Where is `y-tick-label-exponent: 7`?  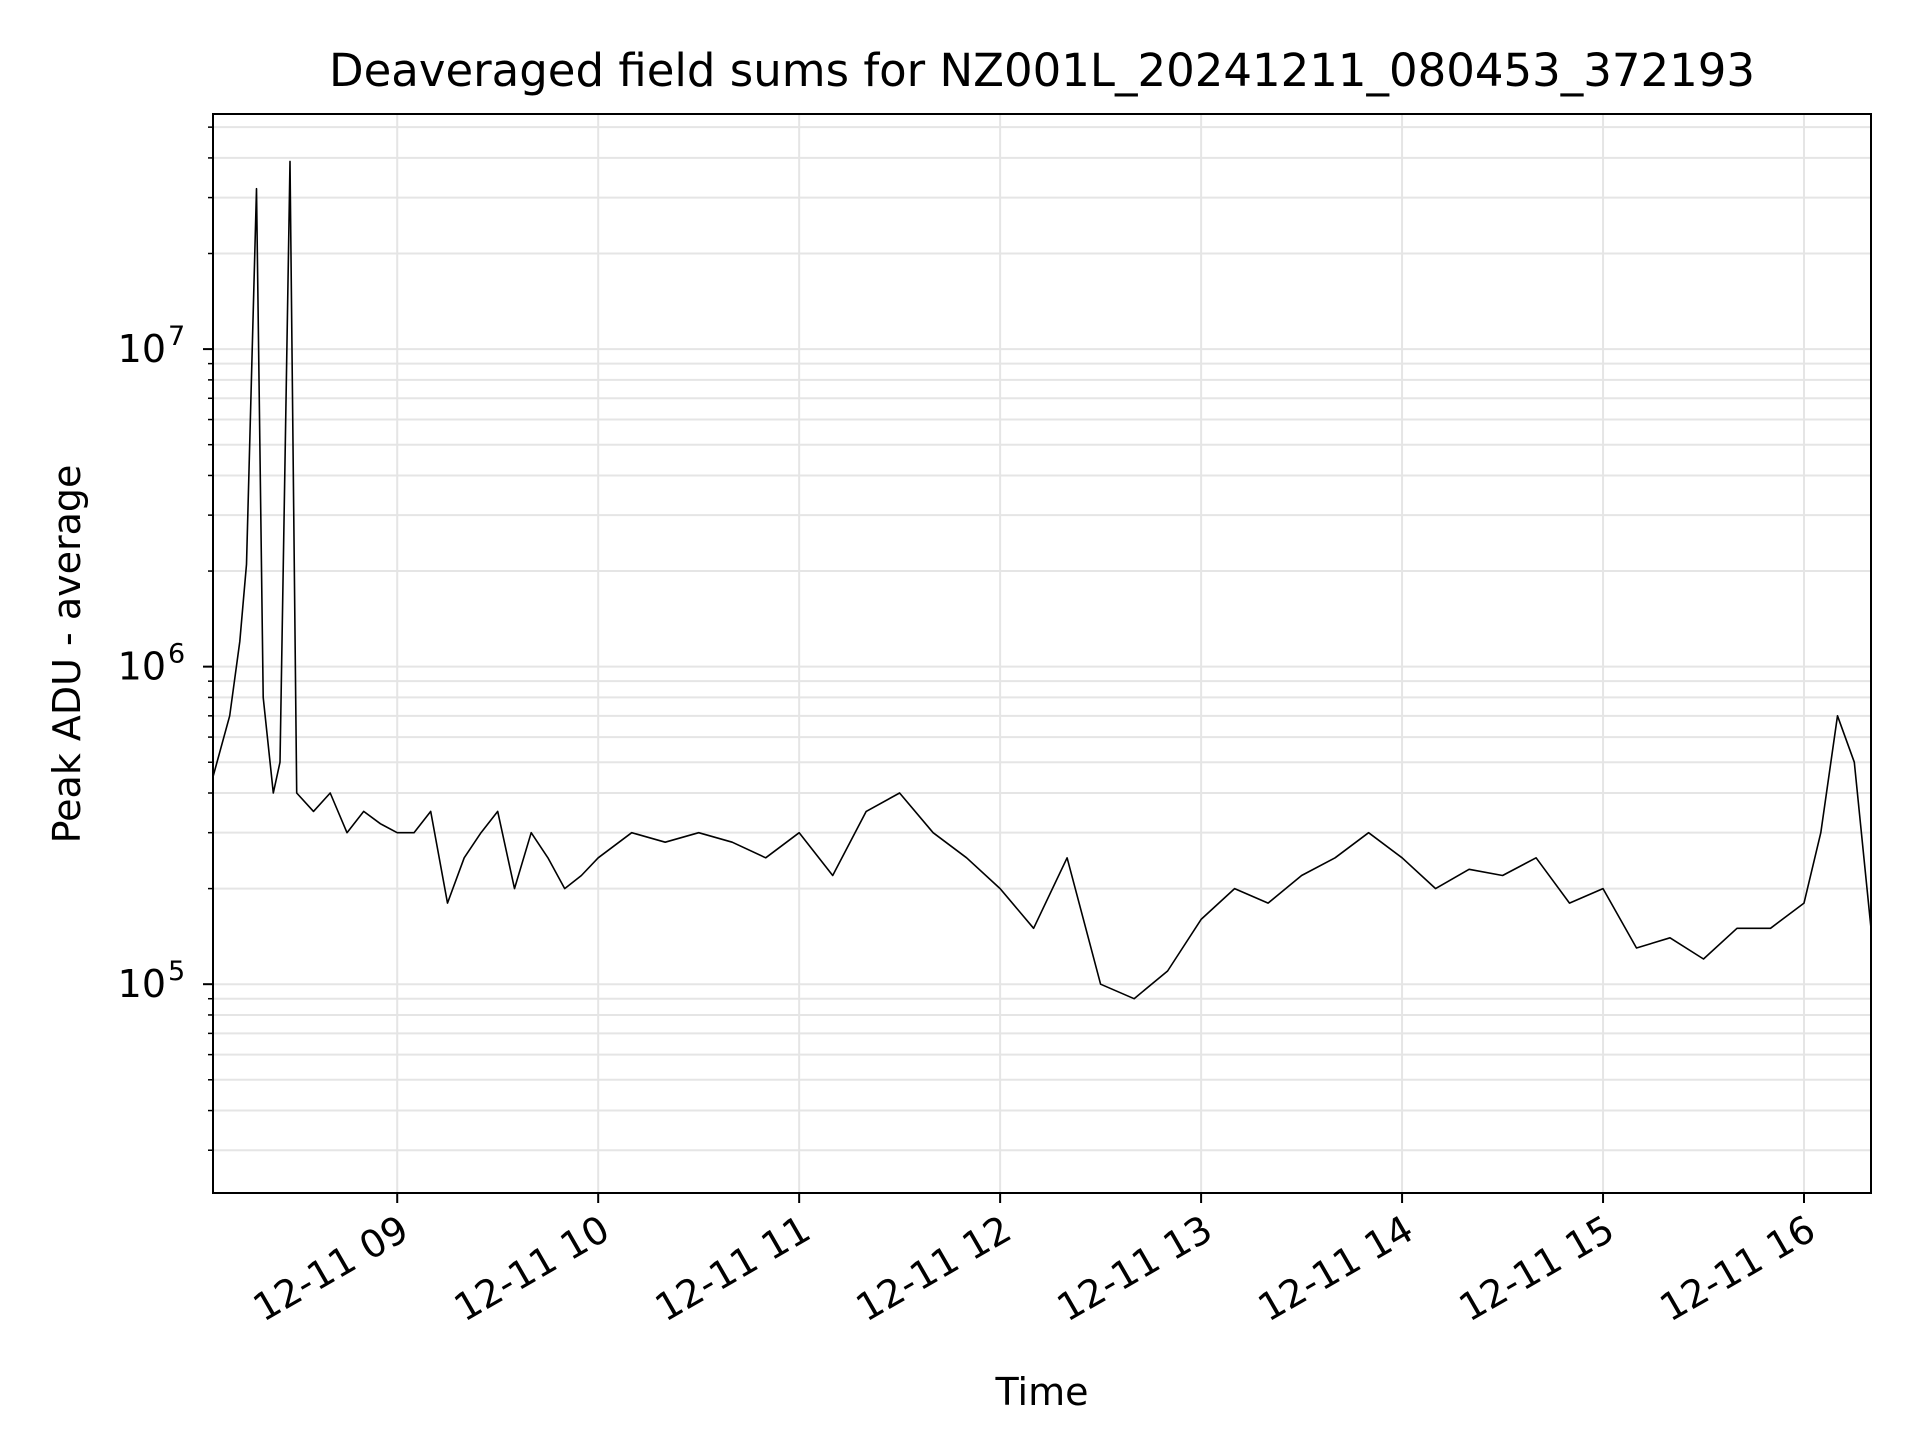
y-tick-label-exponent: 7 is located at coordinates (176, 336).